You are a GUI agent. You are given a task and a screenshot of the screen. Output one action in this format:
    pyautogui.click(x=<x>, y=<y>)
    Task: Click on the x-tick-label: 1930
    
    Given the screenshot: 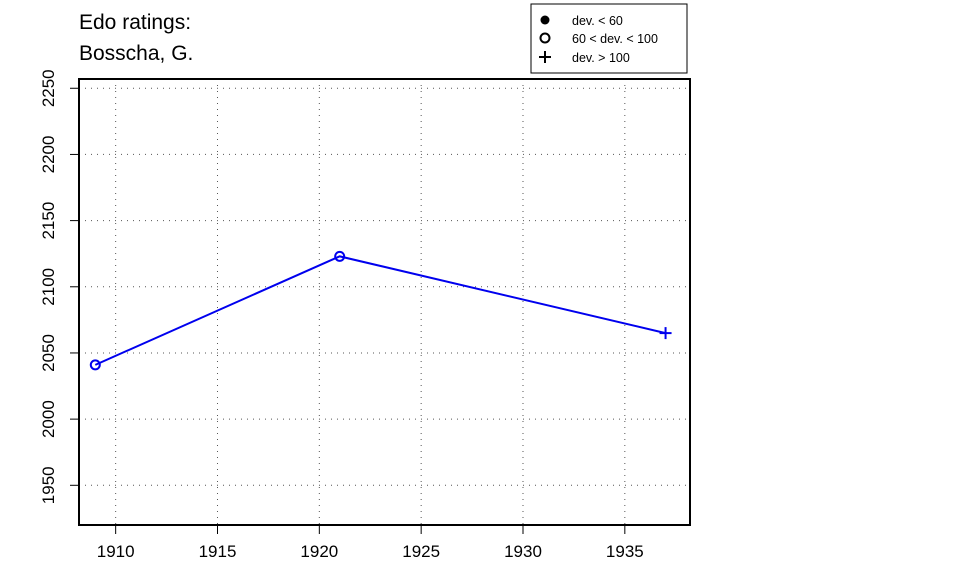 What is the action you would take?
    pyautogui.click(x=523, y=551)
    